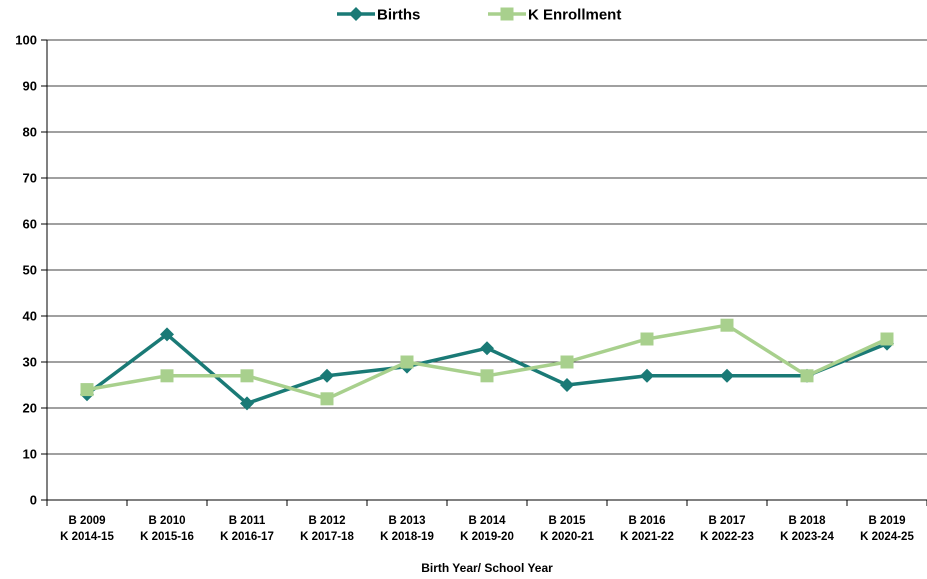  Describe the element at coordinates (807, 537) in the screenshot. I see `x-tick-label: K 2023-24` at that location.